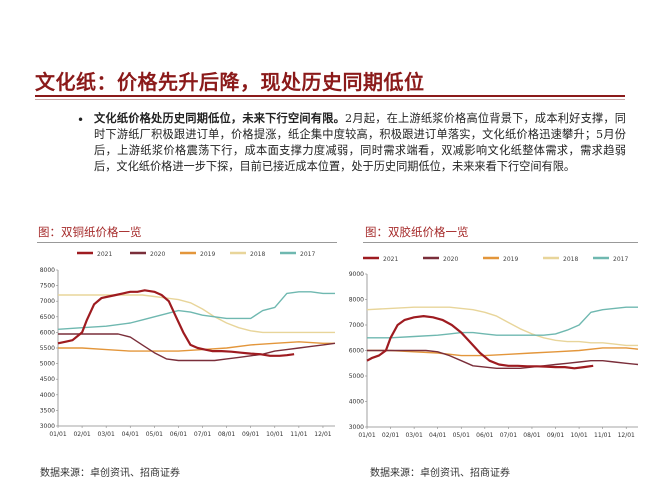  I want to click on y-tick-label: 4500, so click(47, 379).